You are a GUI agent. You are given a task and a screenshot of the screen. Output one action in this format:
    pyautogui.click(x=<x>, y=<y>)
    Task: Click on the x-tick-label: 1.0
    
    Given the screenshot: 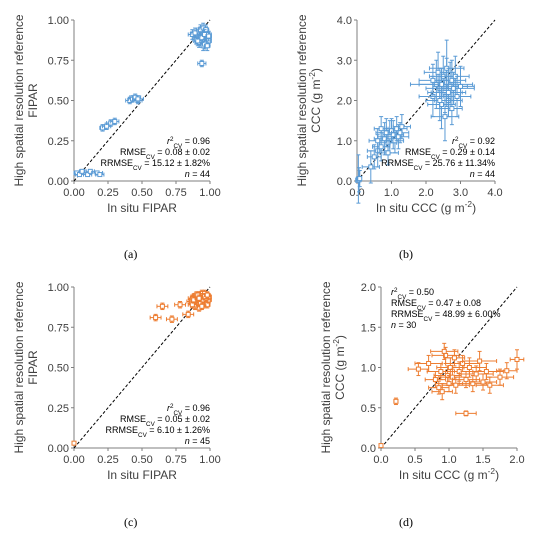 What is the action you would take?
    pyautogui.click(x=391, y=193)
    